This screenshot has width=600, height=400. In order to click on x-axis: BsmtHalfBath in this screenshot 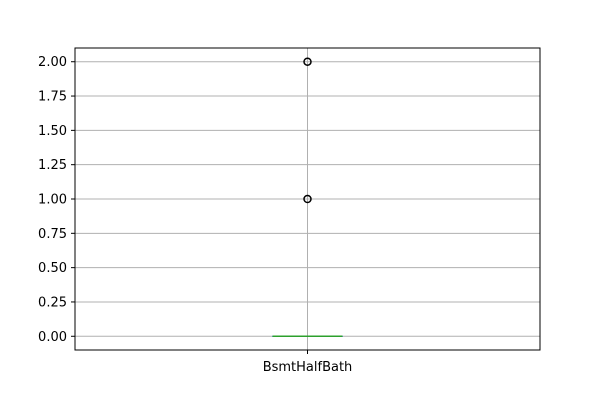, I will do `click(308, 362)`.